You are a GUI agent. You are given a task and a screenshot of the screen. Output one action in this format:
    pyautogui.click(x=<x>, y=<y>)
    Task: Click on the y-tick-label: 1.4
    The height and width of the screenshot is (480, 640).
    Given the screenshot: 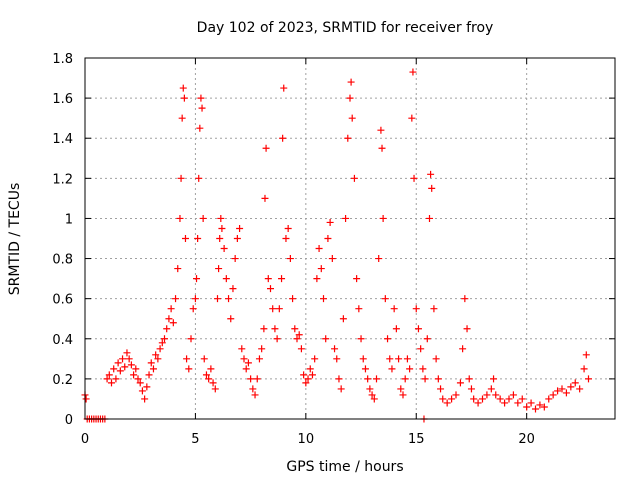 What is the action you would take?
    pyautogui.click(x=62, y=139)
    